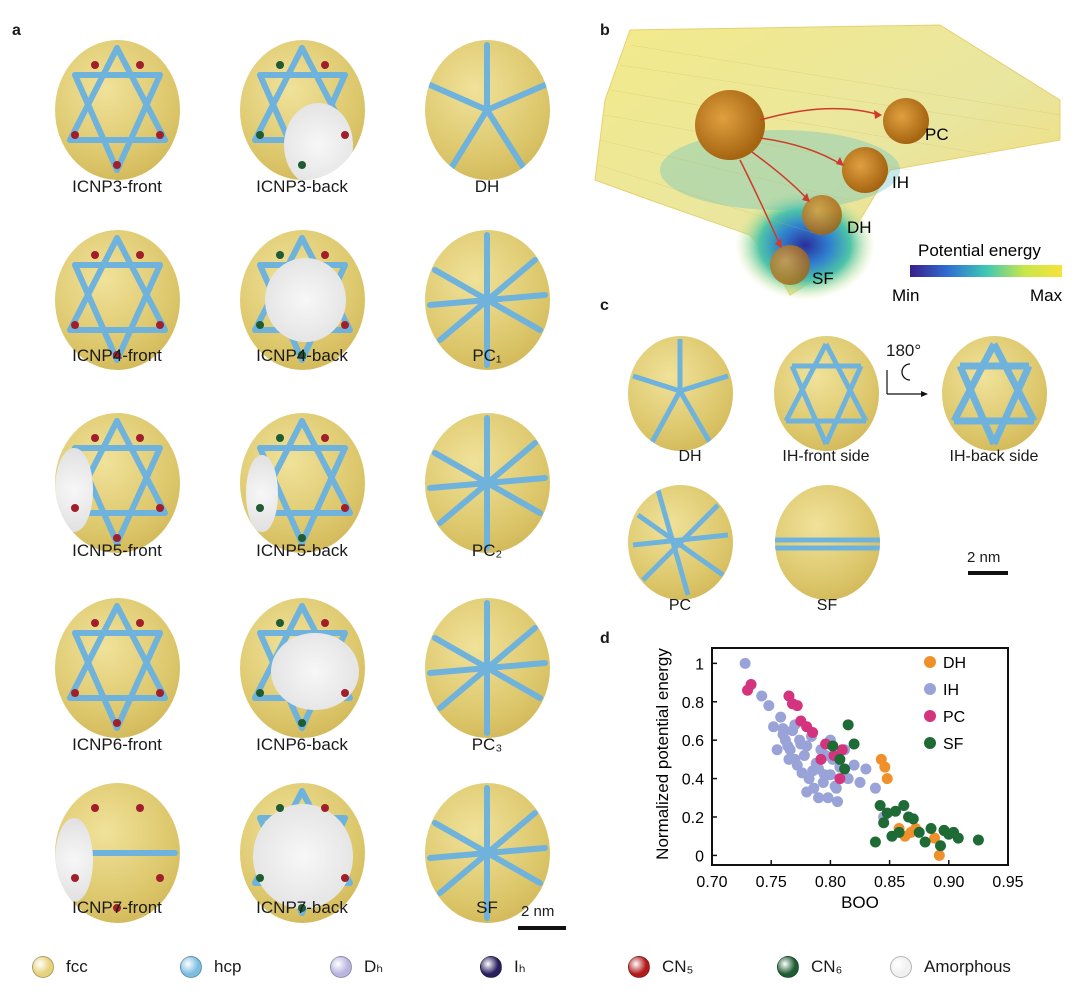 This screenshot has height=1007, width=1080. I want to click on panel-c-np-sf, so click(827, 542).